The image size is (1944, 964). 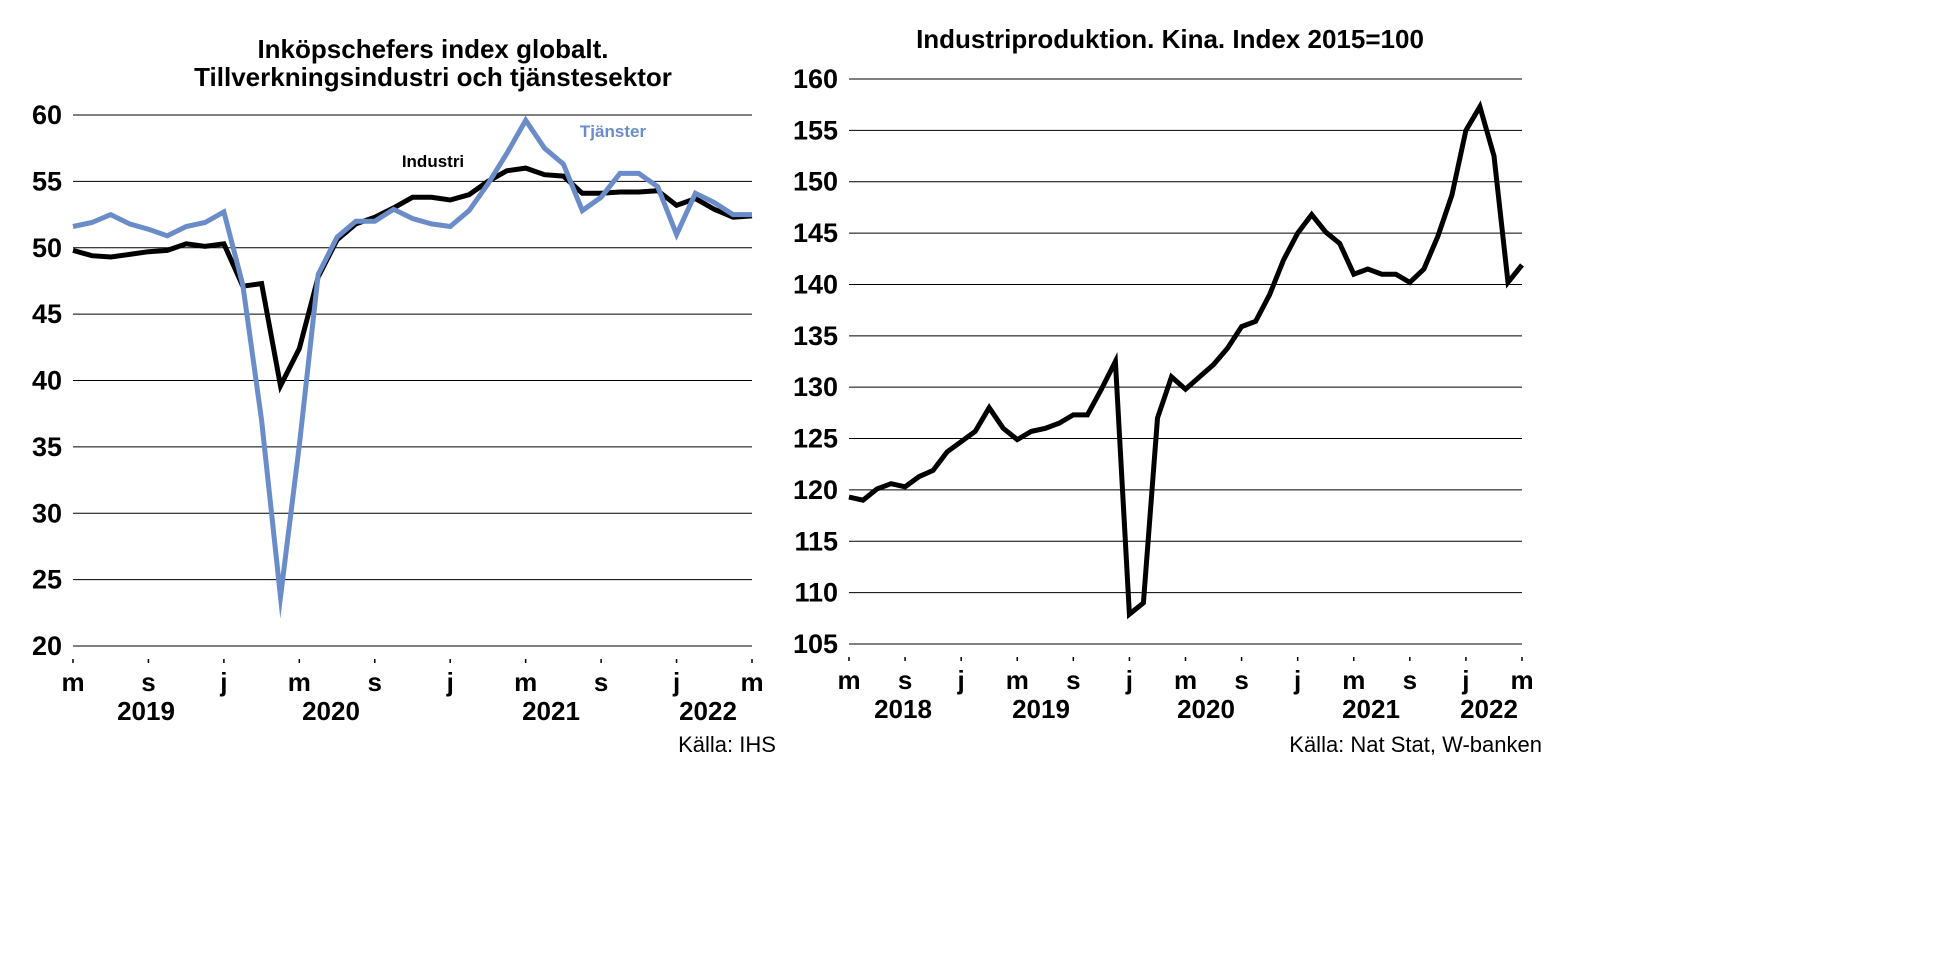 What do you see at coordinates (903, 709) in the screenshot?
I see `year-label: 2018` at bounding box center [903, 709].